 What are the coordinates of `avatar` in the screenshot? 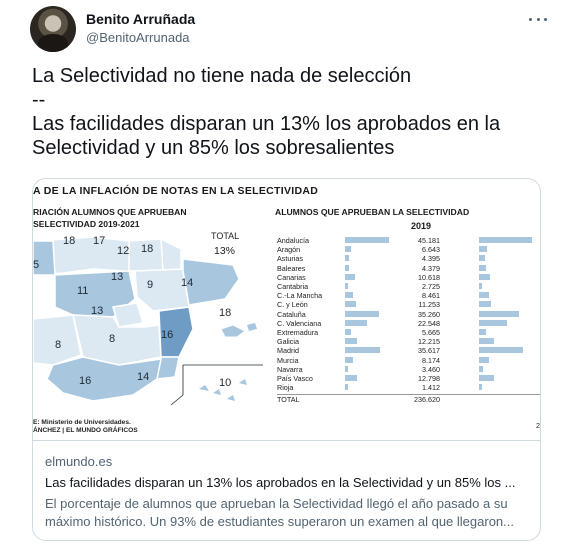 It's located at (53, 29).